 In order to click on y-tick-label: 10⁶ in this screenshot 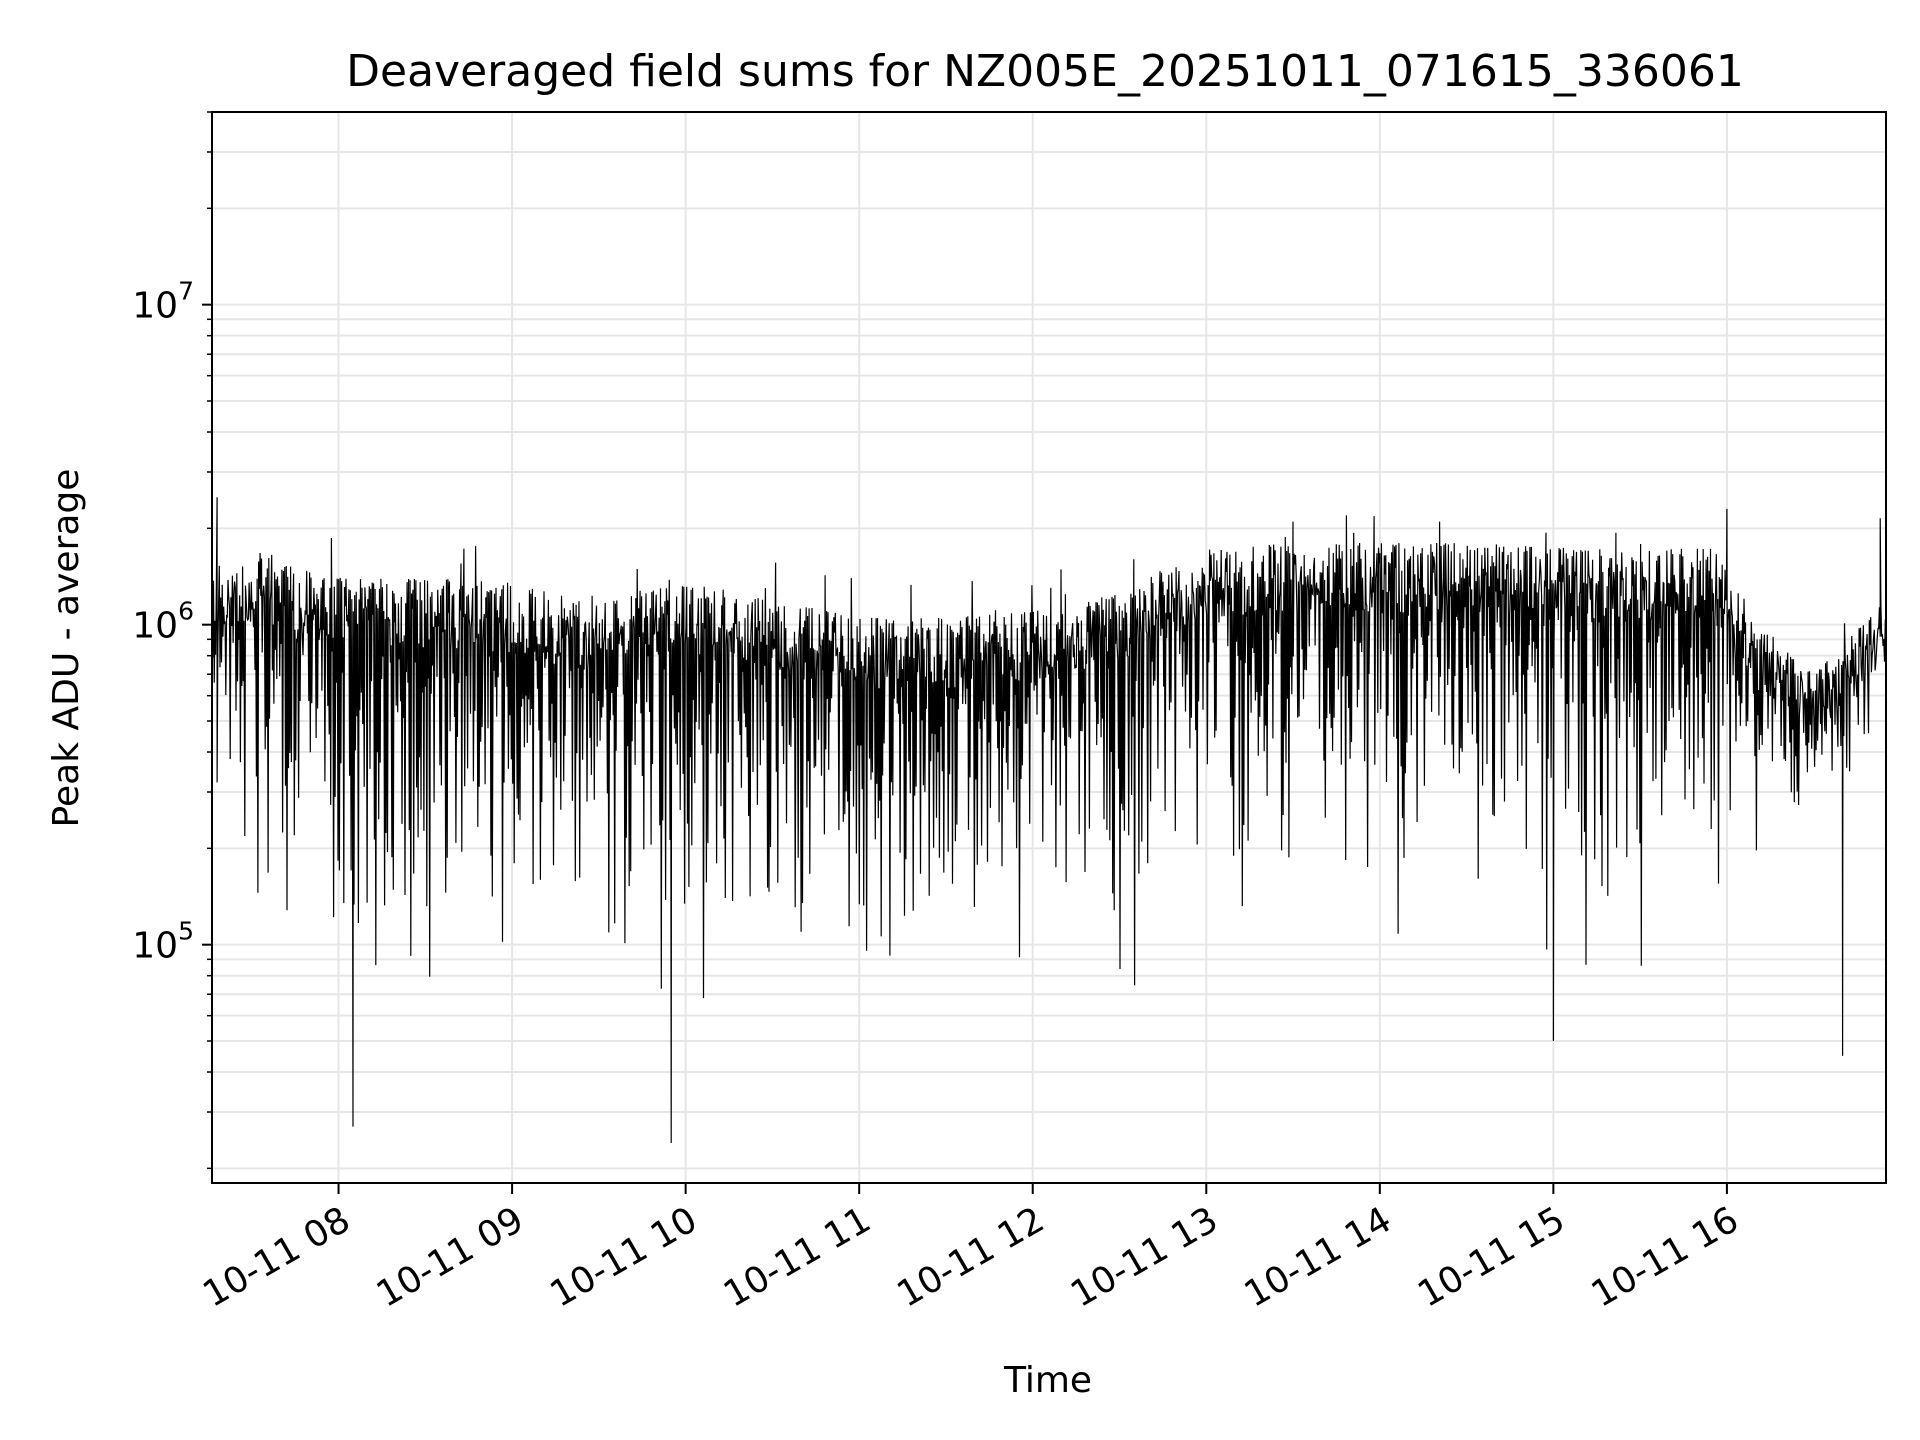, I will do `click(163, 622)`.